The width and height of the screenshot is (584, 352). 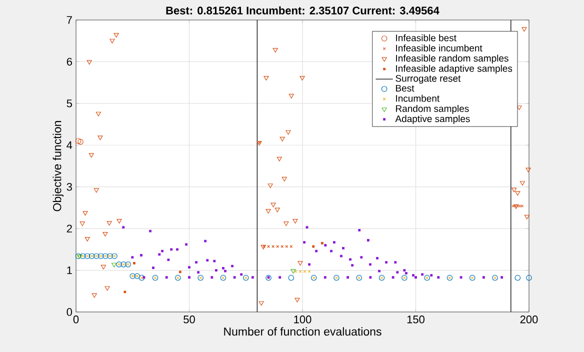 What do you see at coordinates (69, 186) in the screenshot?
I see `y-tick-label: 3` at bounding box center [69, 186].